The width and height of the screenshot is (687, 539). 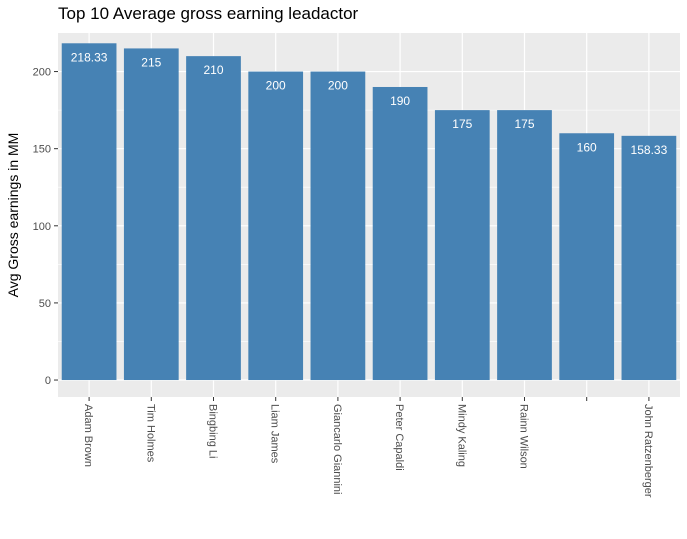 What do you see at coordinates (208, 13) in the screenshot?
I see `chart-title: Top 10 Average gross earning leadactor` at bounding box center [208, 13].